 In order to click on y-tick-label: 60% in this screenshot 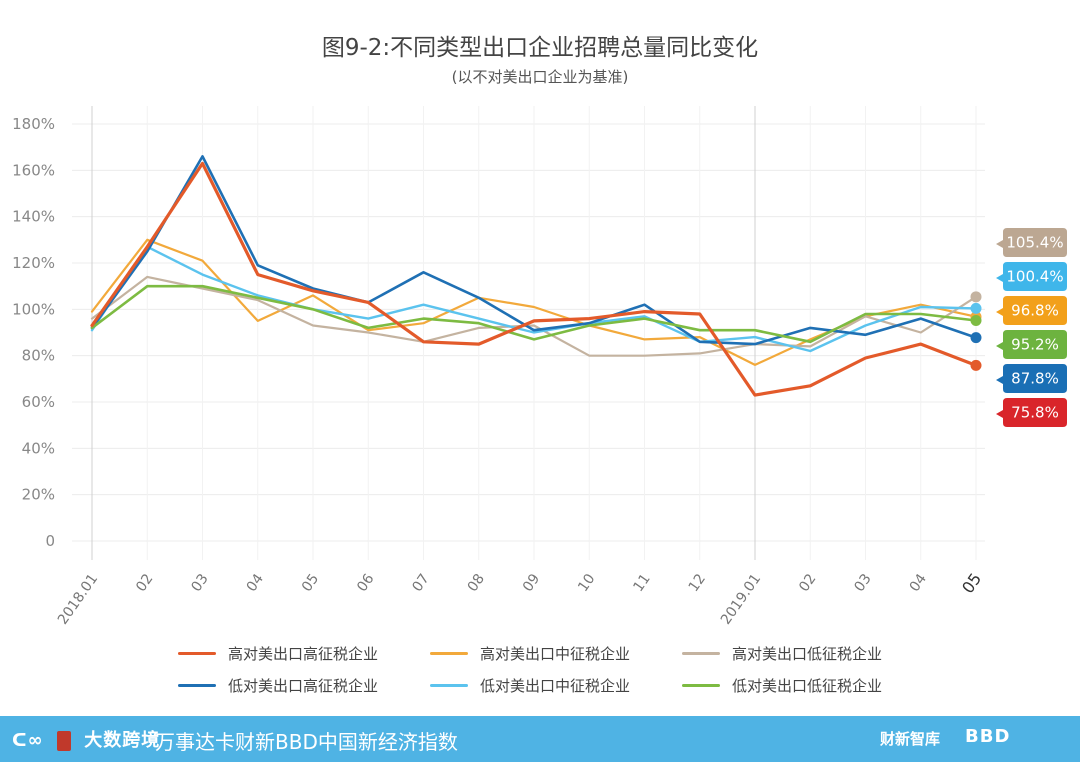, I will do `click(38, 402)`.